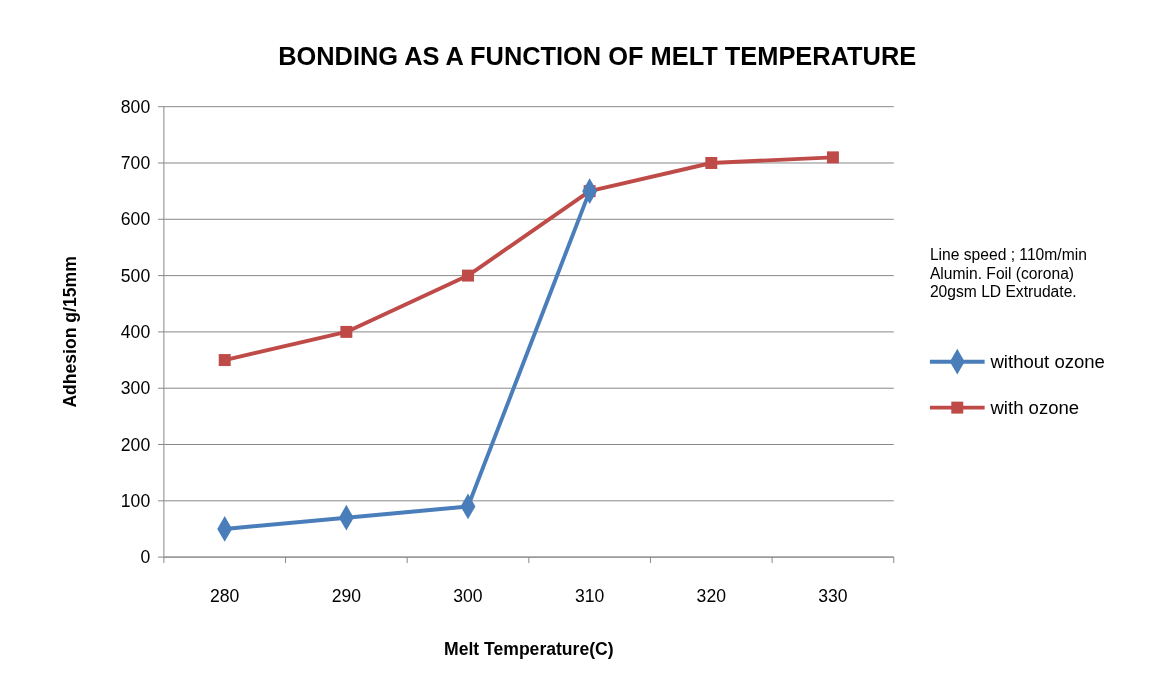  Describe the element at coordinates (69, 332) in the screenshot. I see `y-axis-title: Adhesion g/15mm` at that location.